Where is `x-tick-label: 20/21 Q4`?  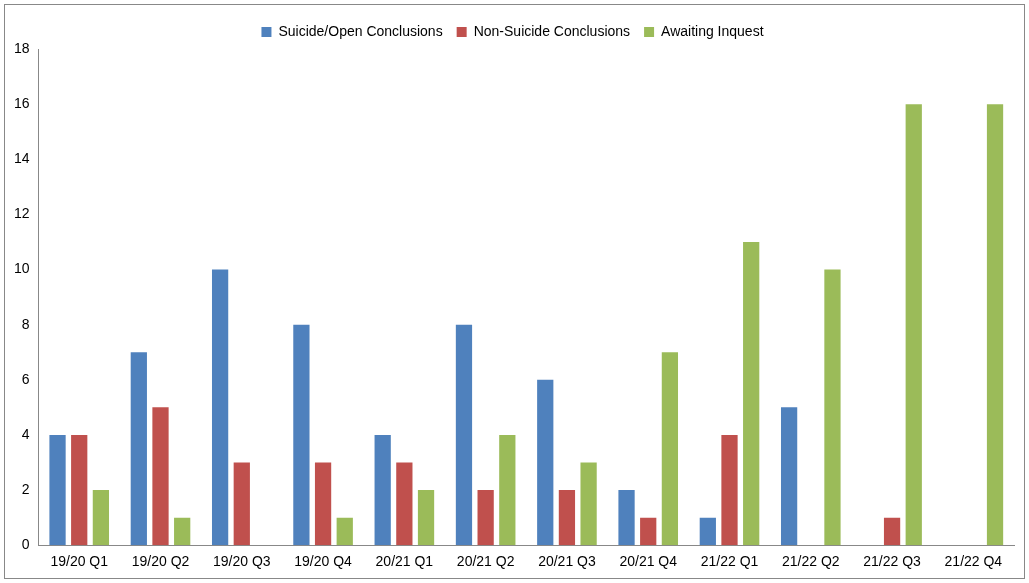 x-tick-label: 20/21 Q4 is located at coordinates (648, 561).